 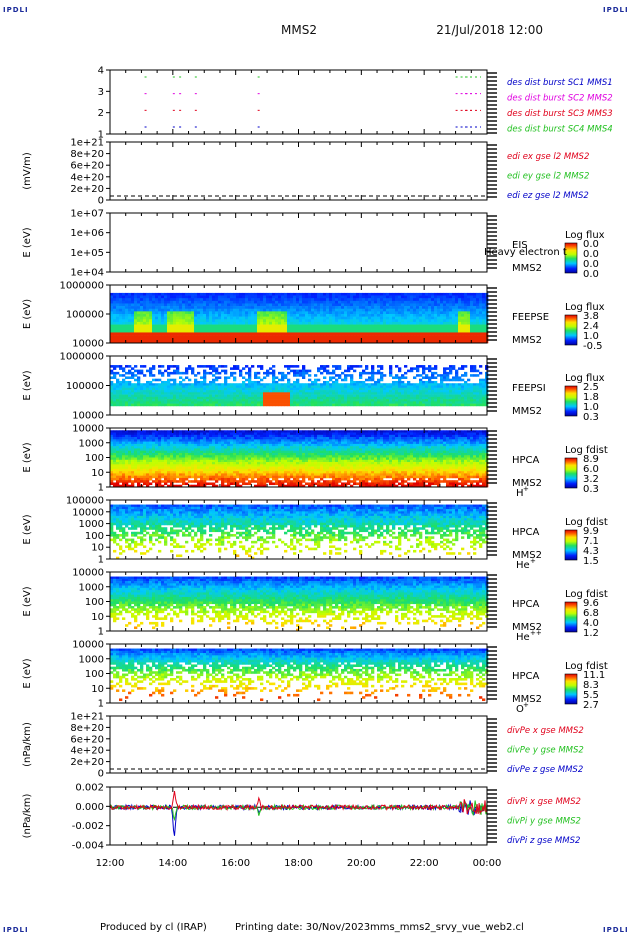 What do you see at coordinates (16, 10) in the screenshot?
I see `corner-label-top-left: IPDLI` at bounding box center [16, 10].